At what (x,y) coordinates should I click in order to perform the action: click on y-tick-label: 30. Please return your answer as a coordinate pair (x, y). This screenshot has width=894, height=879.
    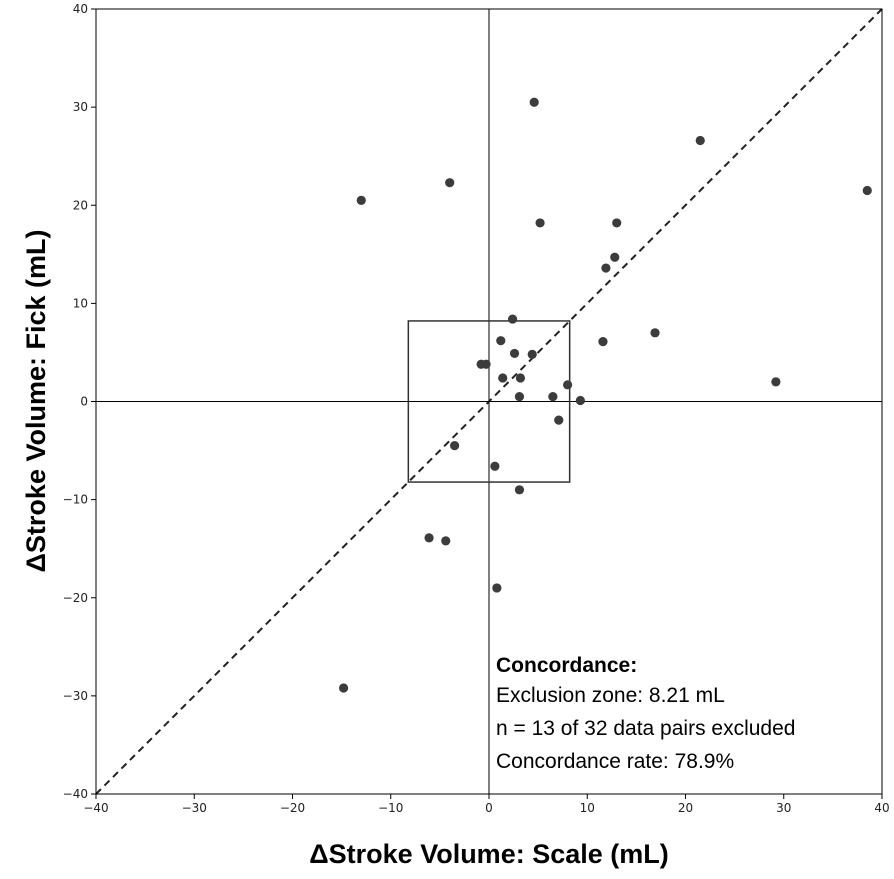
    Looking at the image, I should click on (80, 107).